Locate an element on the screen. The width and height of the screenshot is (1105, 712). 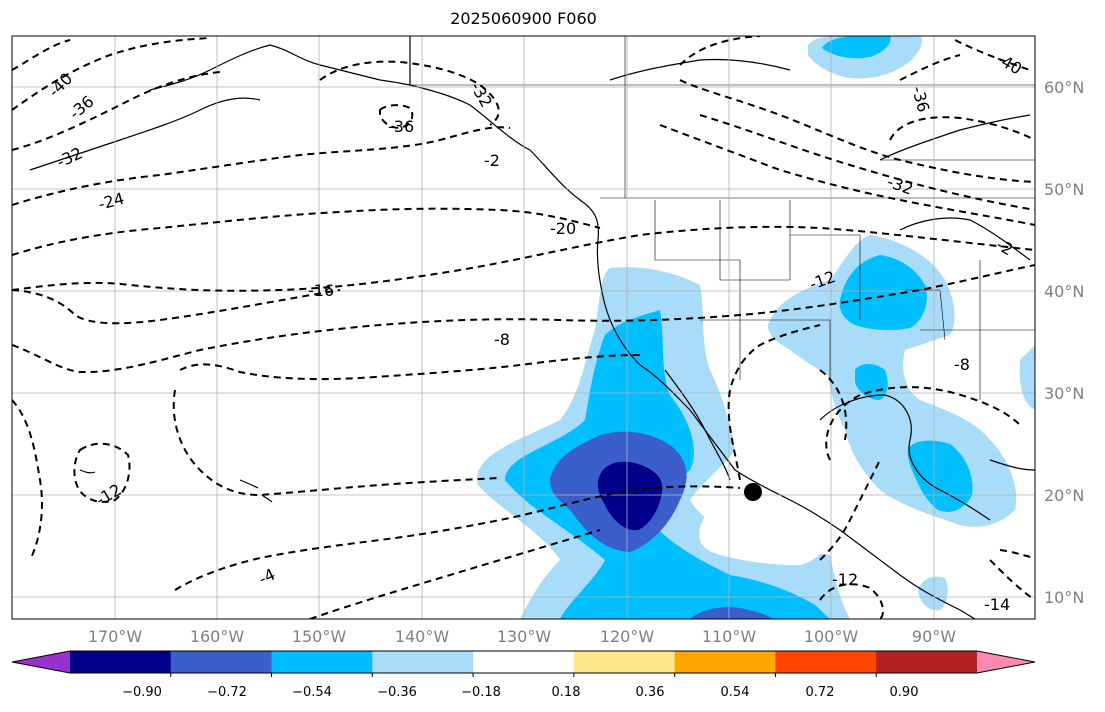
lon-label-100w: 100°W is located at coordinates (831, 636).